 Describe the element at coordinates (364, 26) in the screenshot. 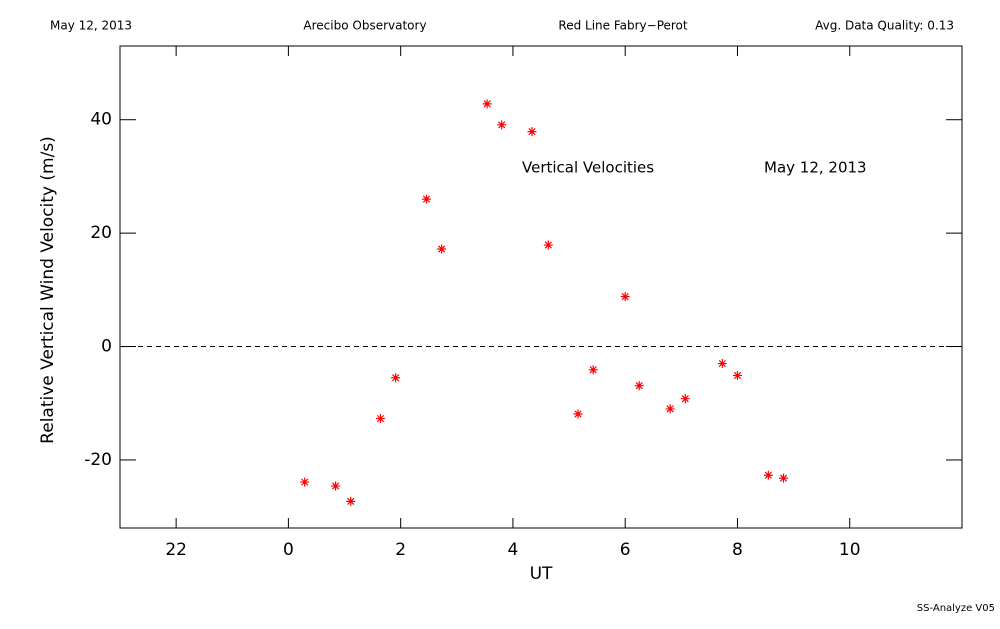

I see `header-site: Arecibo Observatory` at that location.